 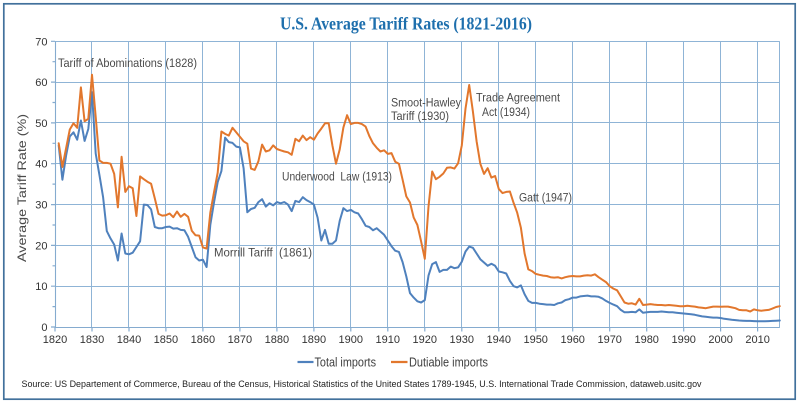 What do you see at coordinates (44, 328) in the screenshot?
I see `svg-text: 0` at bounding box center [44, 328].